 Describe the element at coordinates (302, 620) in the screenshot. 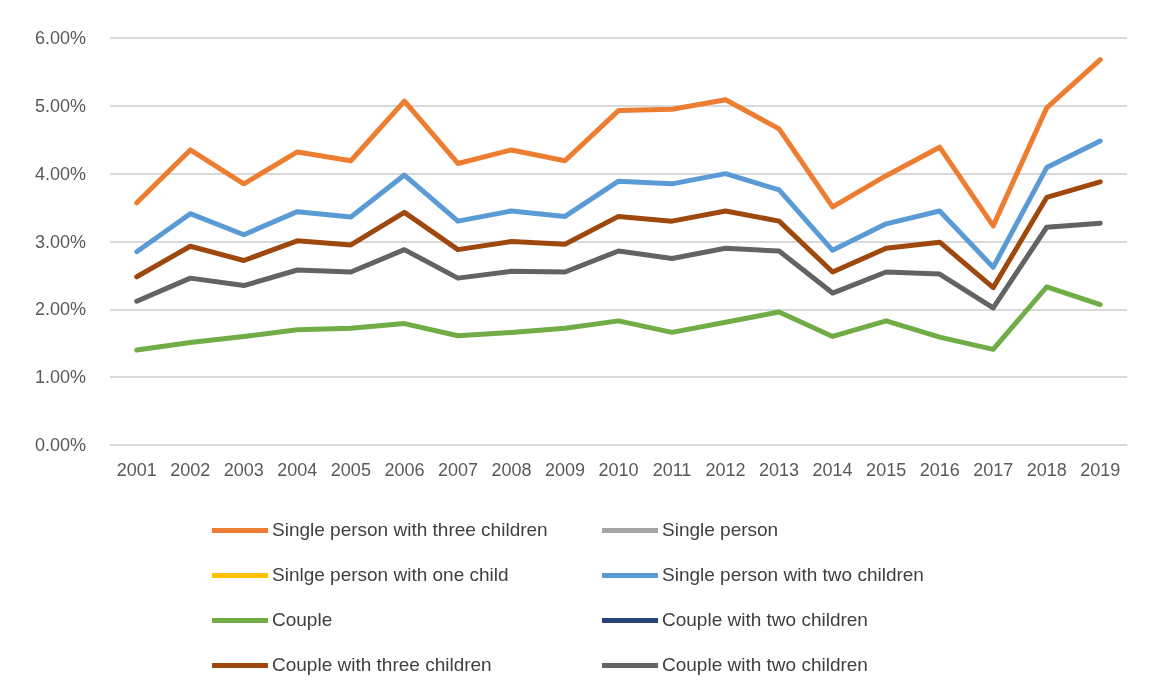

I see `legend-label: Couple` at that location.